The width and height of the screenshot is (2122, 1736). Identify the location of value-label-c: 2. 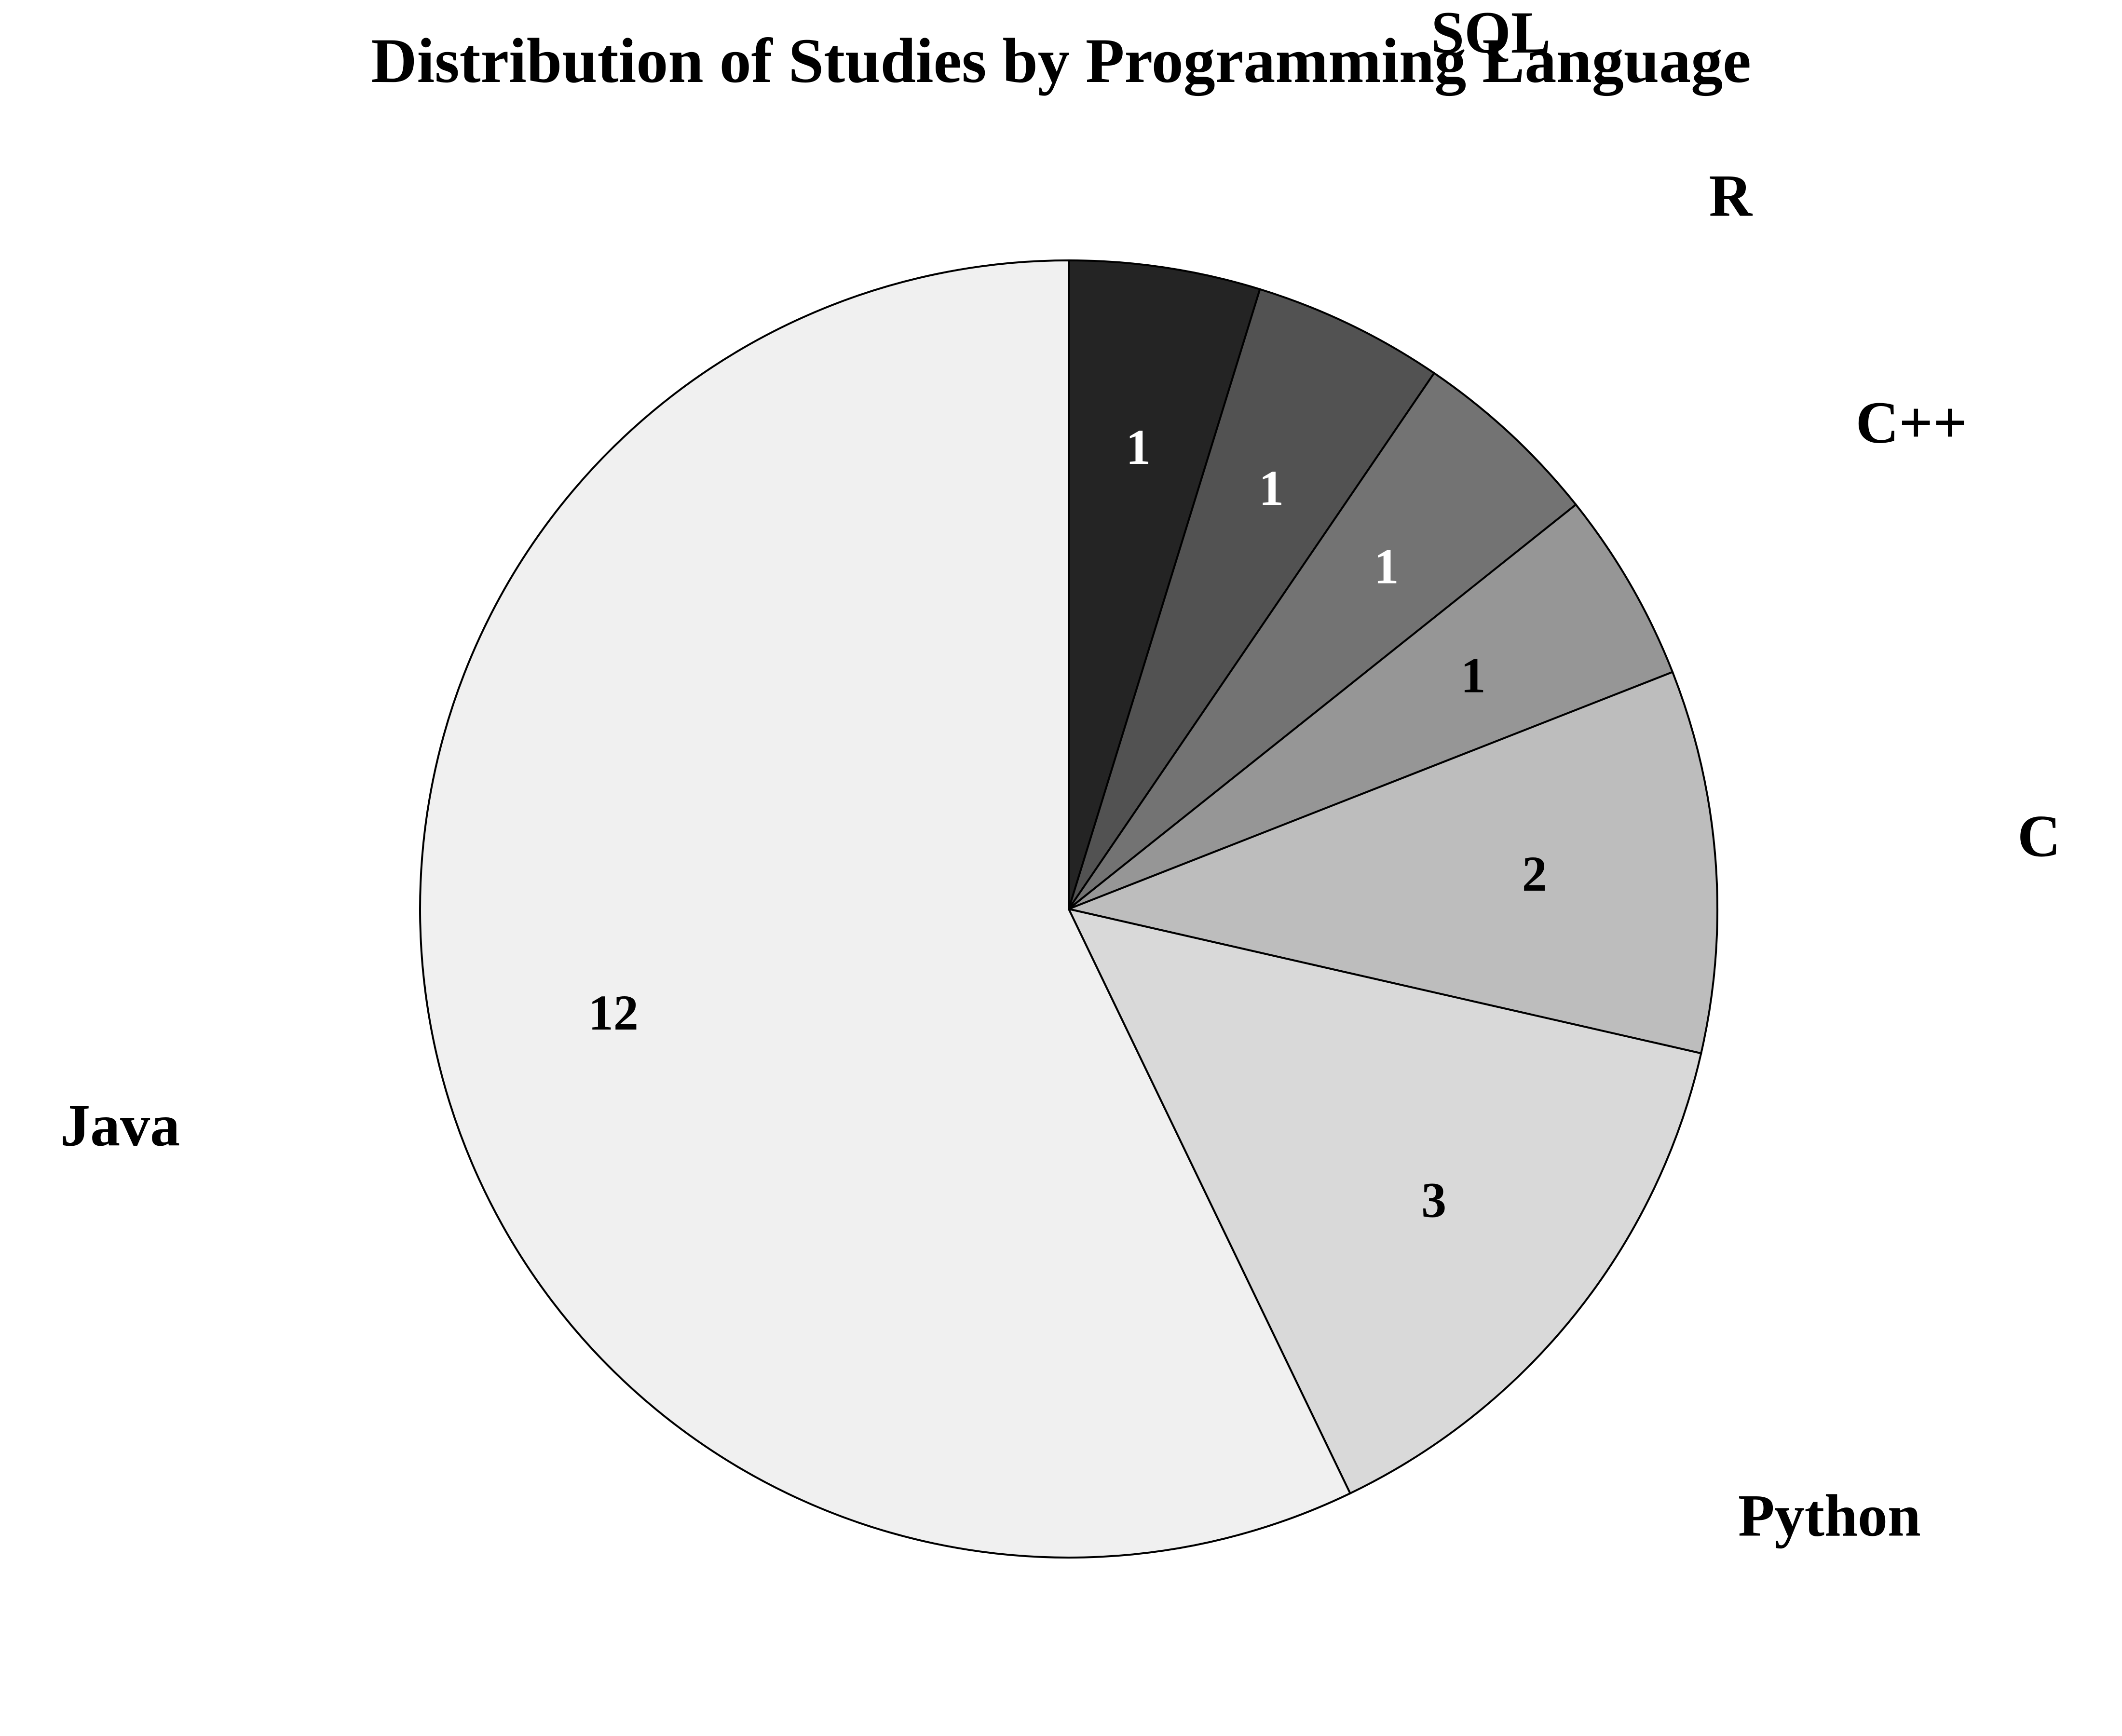
(1535, 874).